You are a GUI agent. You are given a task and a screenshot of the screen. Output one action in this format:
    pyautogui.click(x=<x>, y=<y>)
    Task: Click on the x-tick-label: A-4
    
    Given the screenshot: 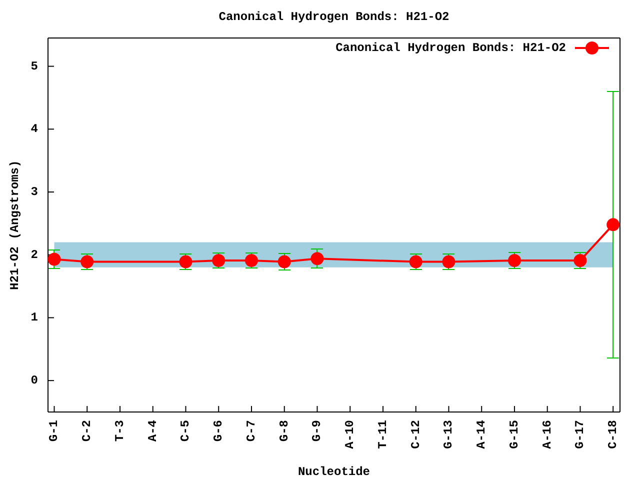 What is the action you would take?
    pyautogui.click(x=153, y=431)
    